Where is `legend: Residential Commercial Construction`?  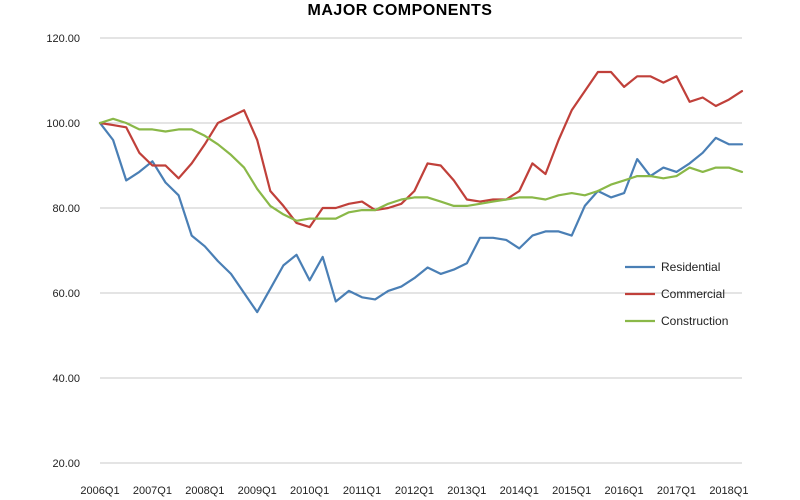
legend: Residential Commercial Construction is located at coordinates (676, 294).